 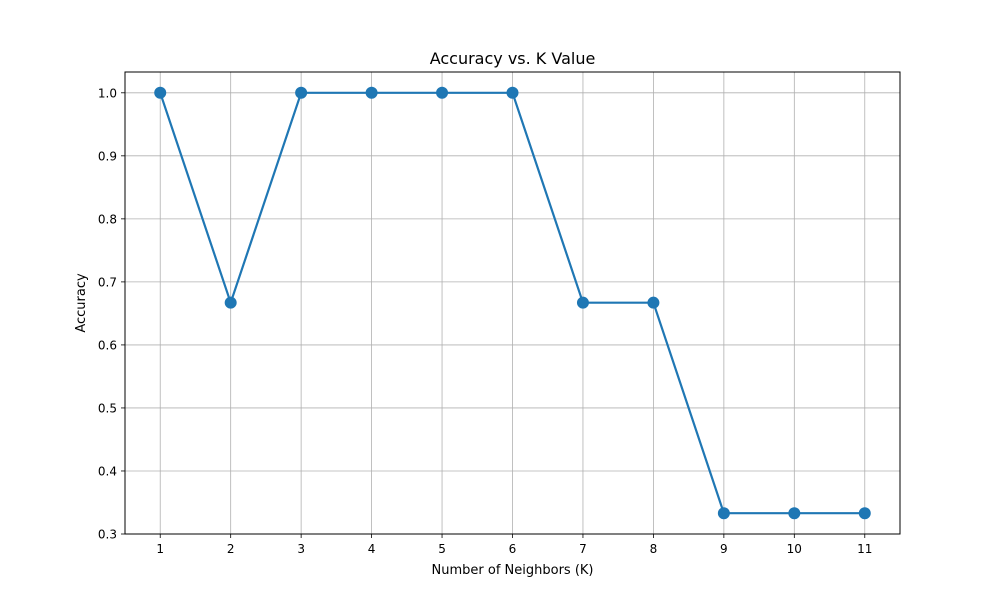 I want to click on y-axis-label: Accuracy, so click(x=81, y=303).